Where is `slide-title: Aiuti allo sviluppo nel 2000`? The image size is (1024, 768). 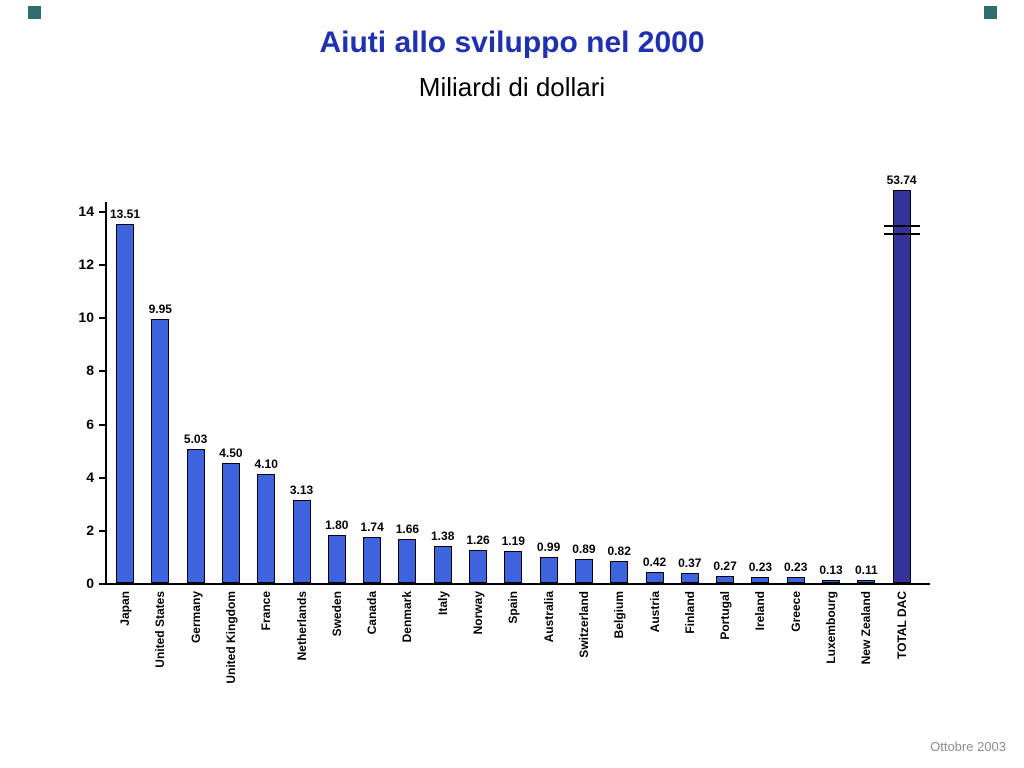 slide-title: Aiuti allo sviluppo nel 2000 is located at coordinates (512, 42).